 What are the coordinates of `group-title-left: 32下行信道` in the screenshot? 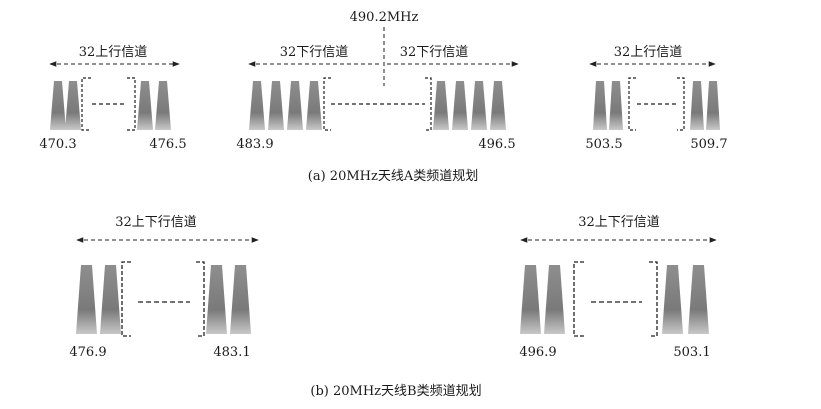 It's located at (314, 52).